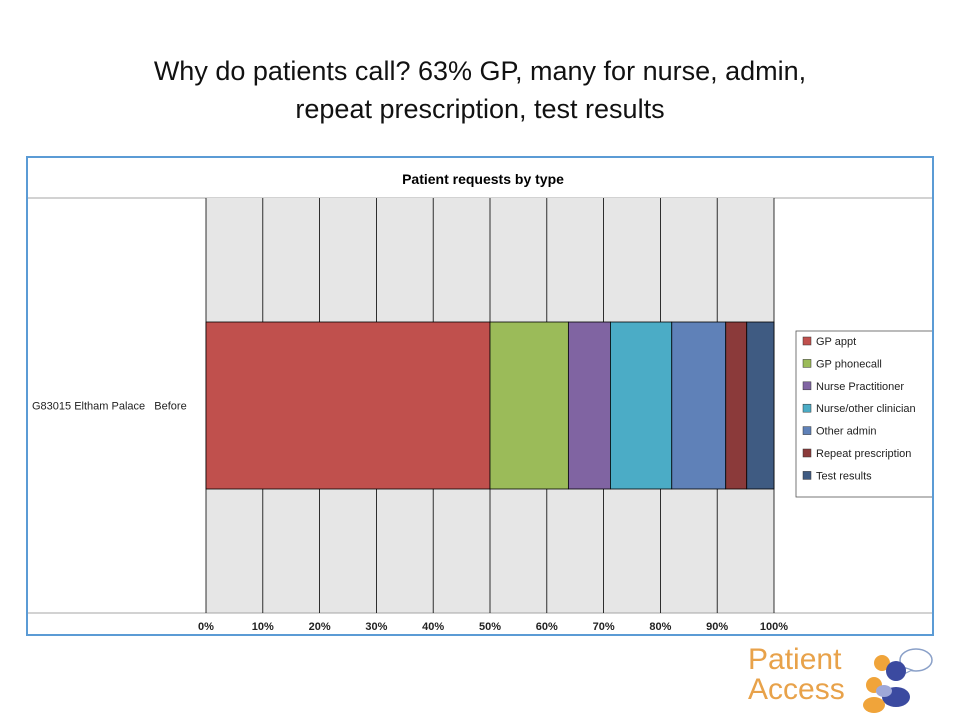  I want to click on x-tick-label: 20%, so click(320, 627).